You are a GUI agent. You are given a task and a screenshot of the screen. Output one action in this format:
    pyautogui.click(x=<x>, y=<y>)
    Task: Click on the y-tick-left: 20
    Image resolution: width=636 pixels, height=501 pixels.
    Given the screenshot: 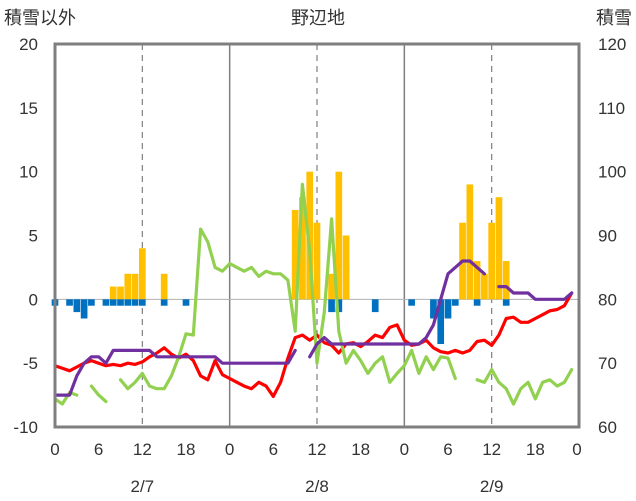 What is the action you would take?
    pyautogui.click(x=28, y=44)
    